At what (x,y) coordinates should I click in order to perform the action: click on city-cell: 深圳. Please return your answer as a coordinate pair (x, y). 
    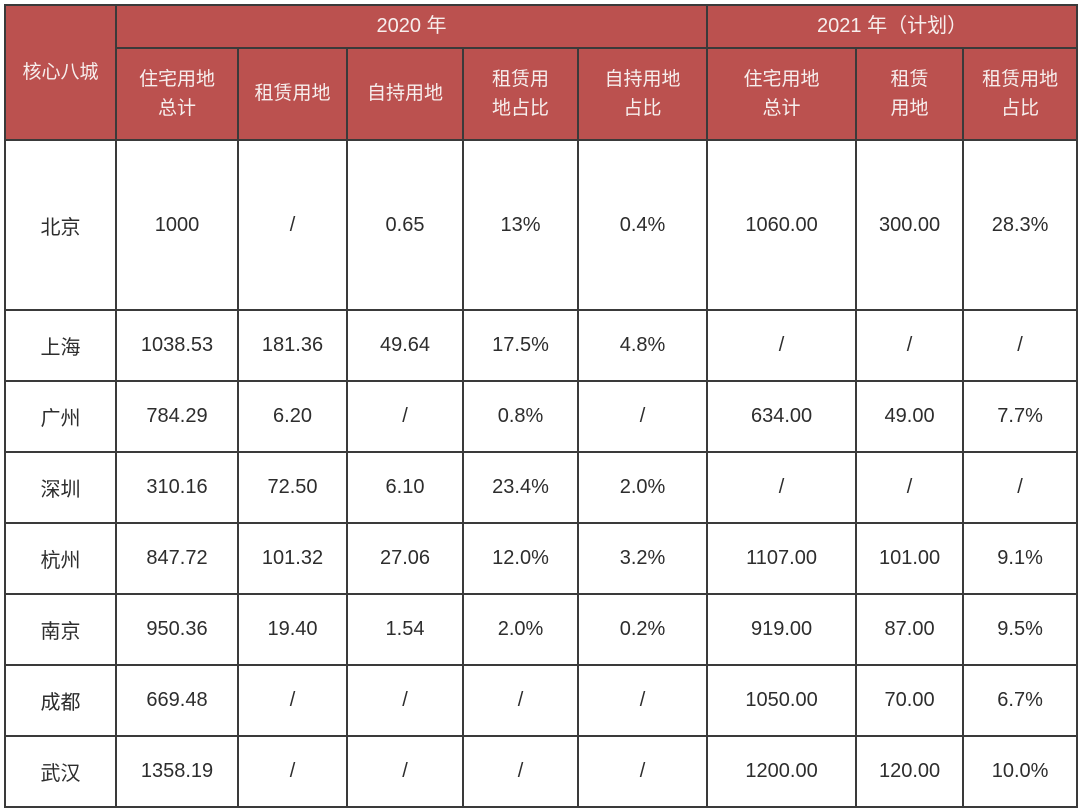
    Looking at the image, I should click on (60, 487).